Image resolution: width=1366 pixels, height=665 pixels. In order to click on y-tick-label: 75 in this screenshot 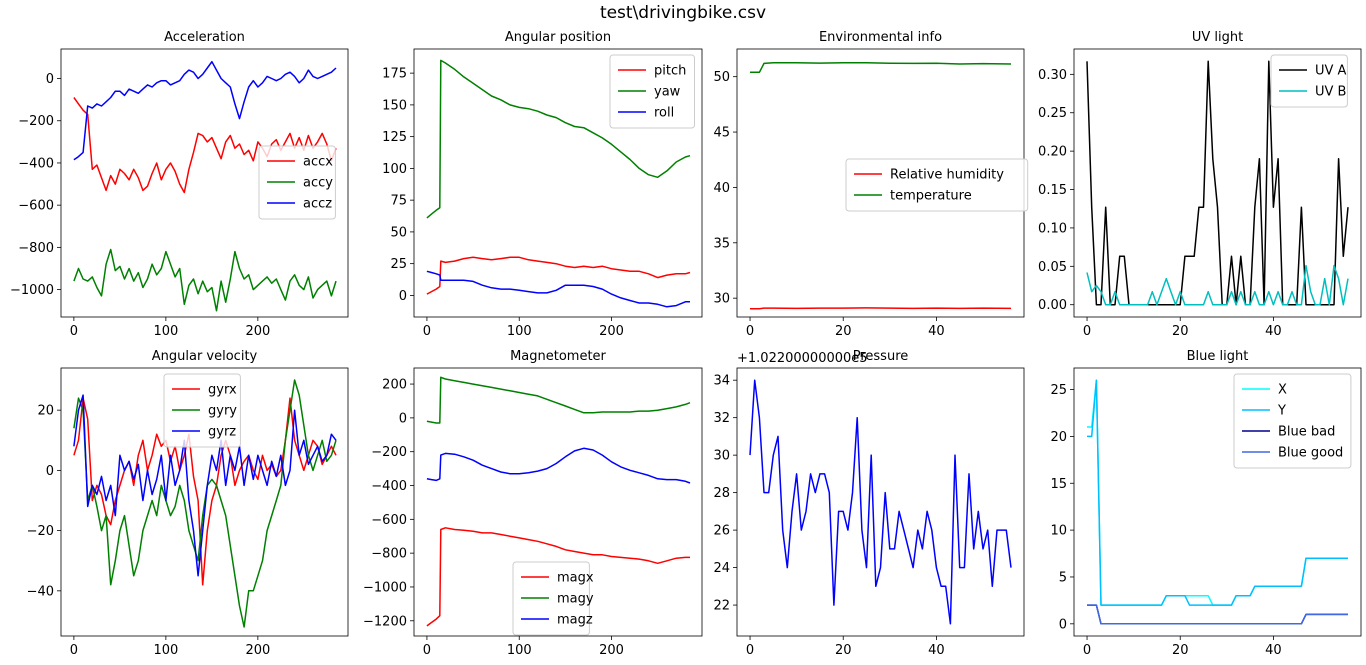, I will do `click(398, 201)`.